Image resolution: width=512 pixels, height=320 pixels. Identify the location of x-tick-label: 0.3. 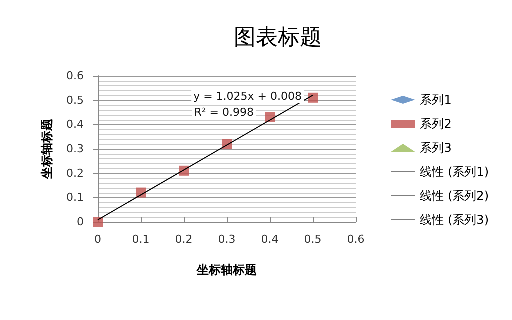
(227, 239).